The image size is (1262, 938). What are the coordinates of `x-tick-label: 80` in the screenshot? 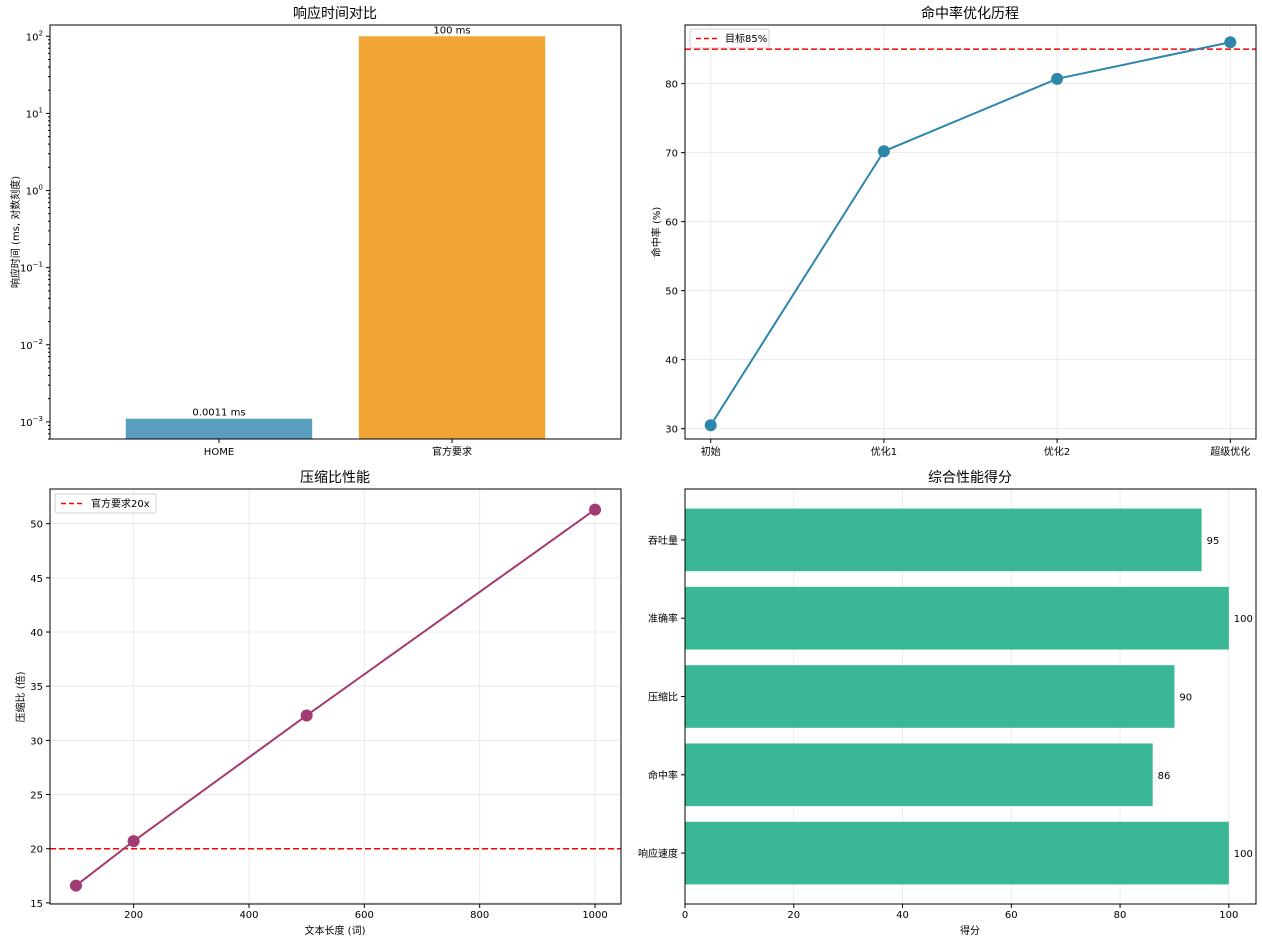 It's located at (1120, 915).